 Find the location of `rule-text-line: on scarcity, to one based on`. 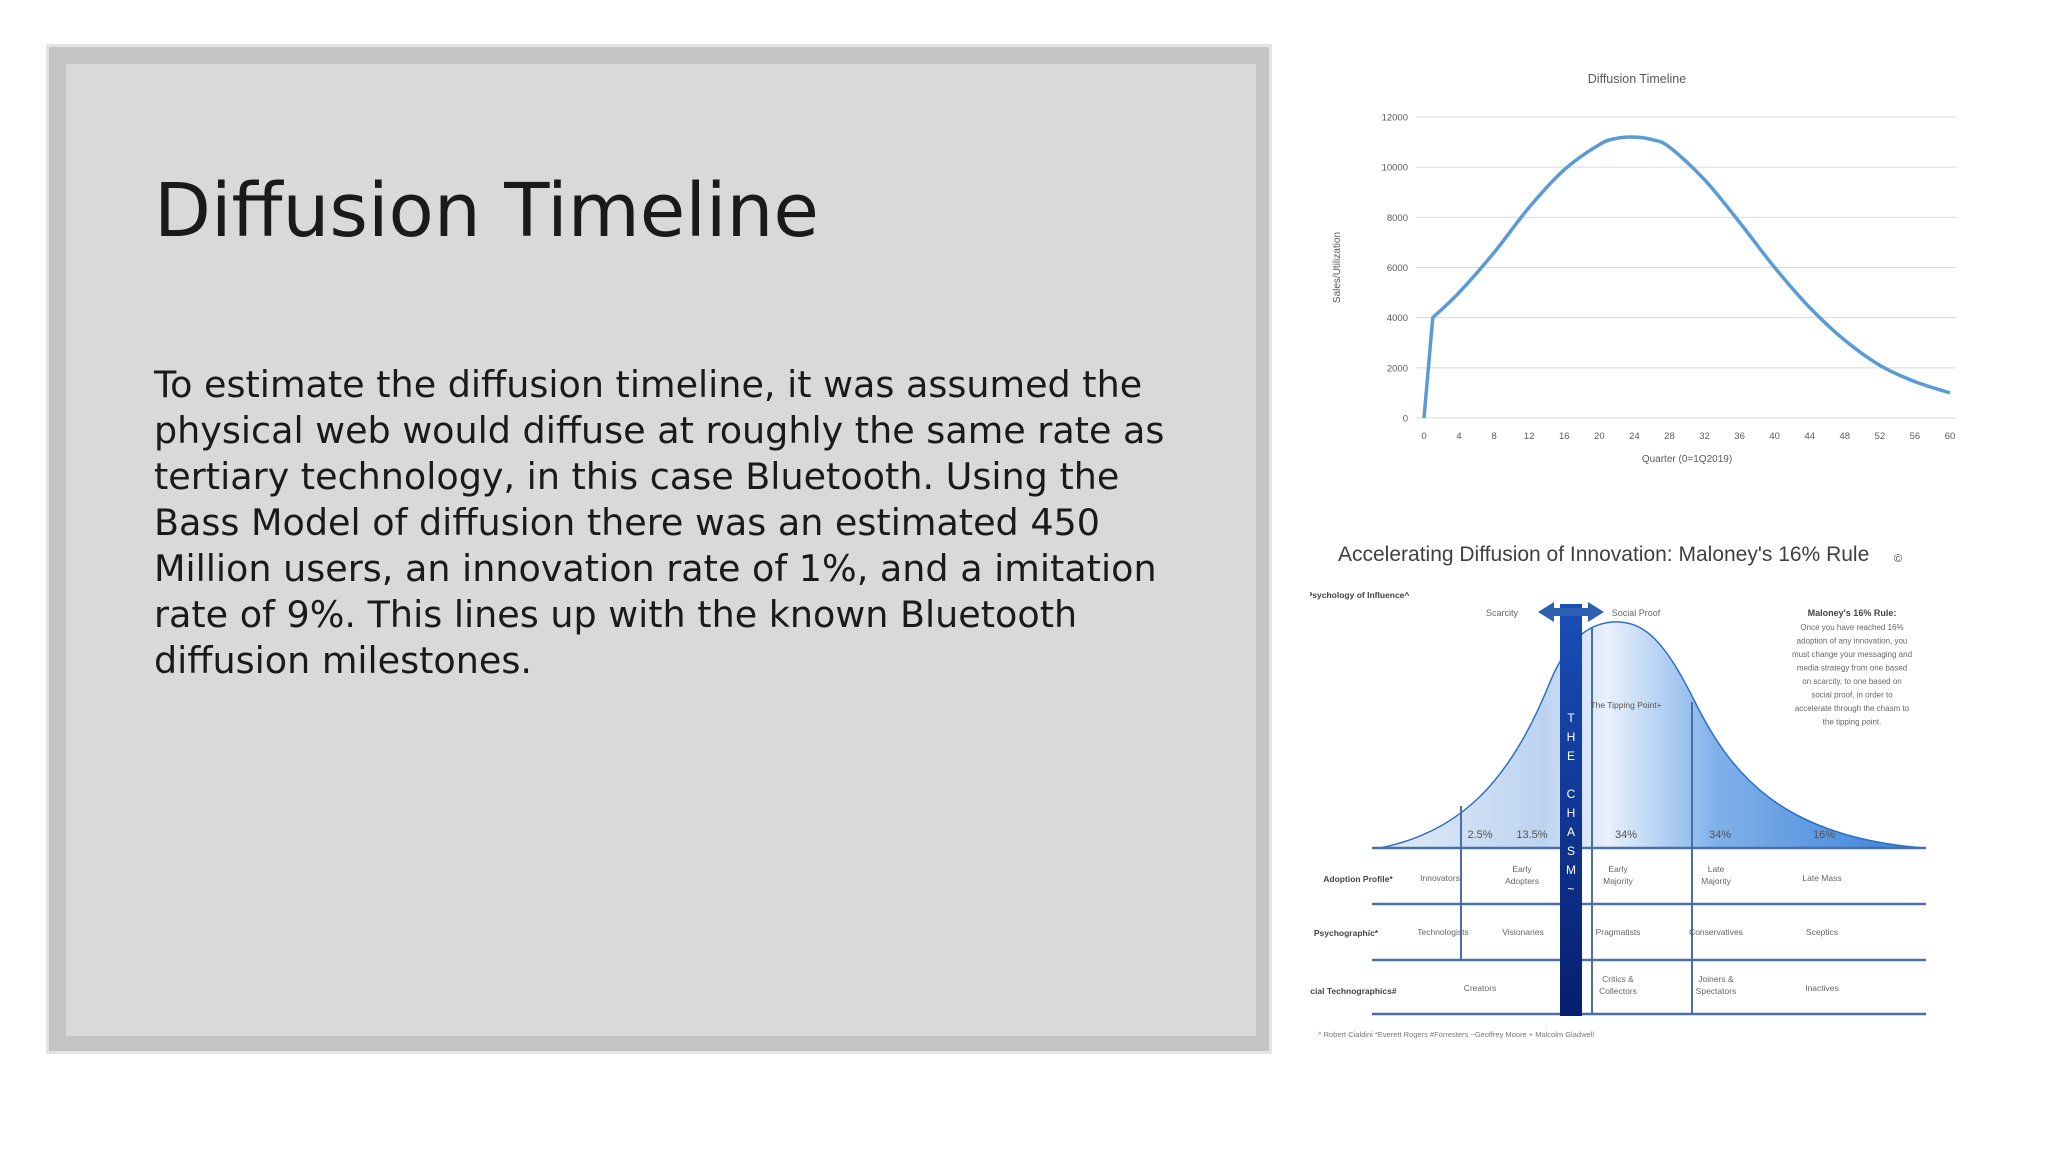

rule-text-line: on scarcity, to one based on is located at coordinates (1851, 681).